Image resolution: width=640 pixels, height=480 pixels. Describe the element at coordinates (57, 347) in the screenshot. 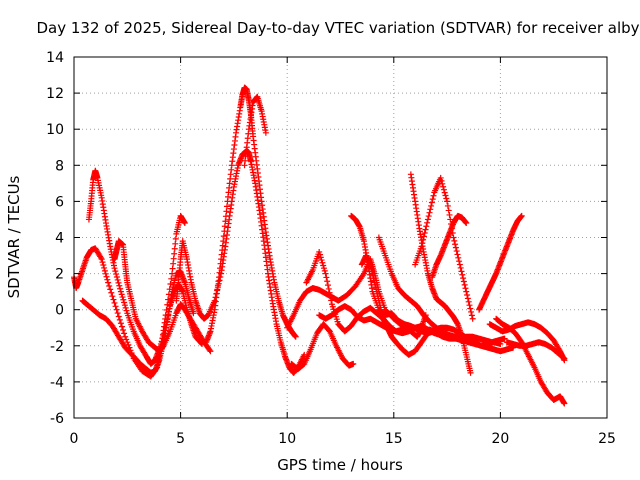

I see `y-tick-label: -2` at that location.